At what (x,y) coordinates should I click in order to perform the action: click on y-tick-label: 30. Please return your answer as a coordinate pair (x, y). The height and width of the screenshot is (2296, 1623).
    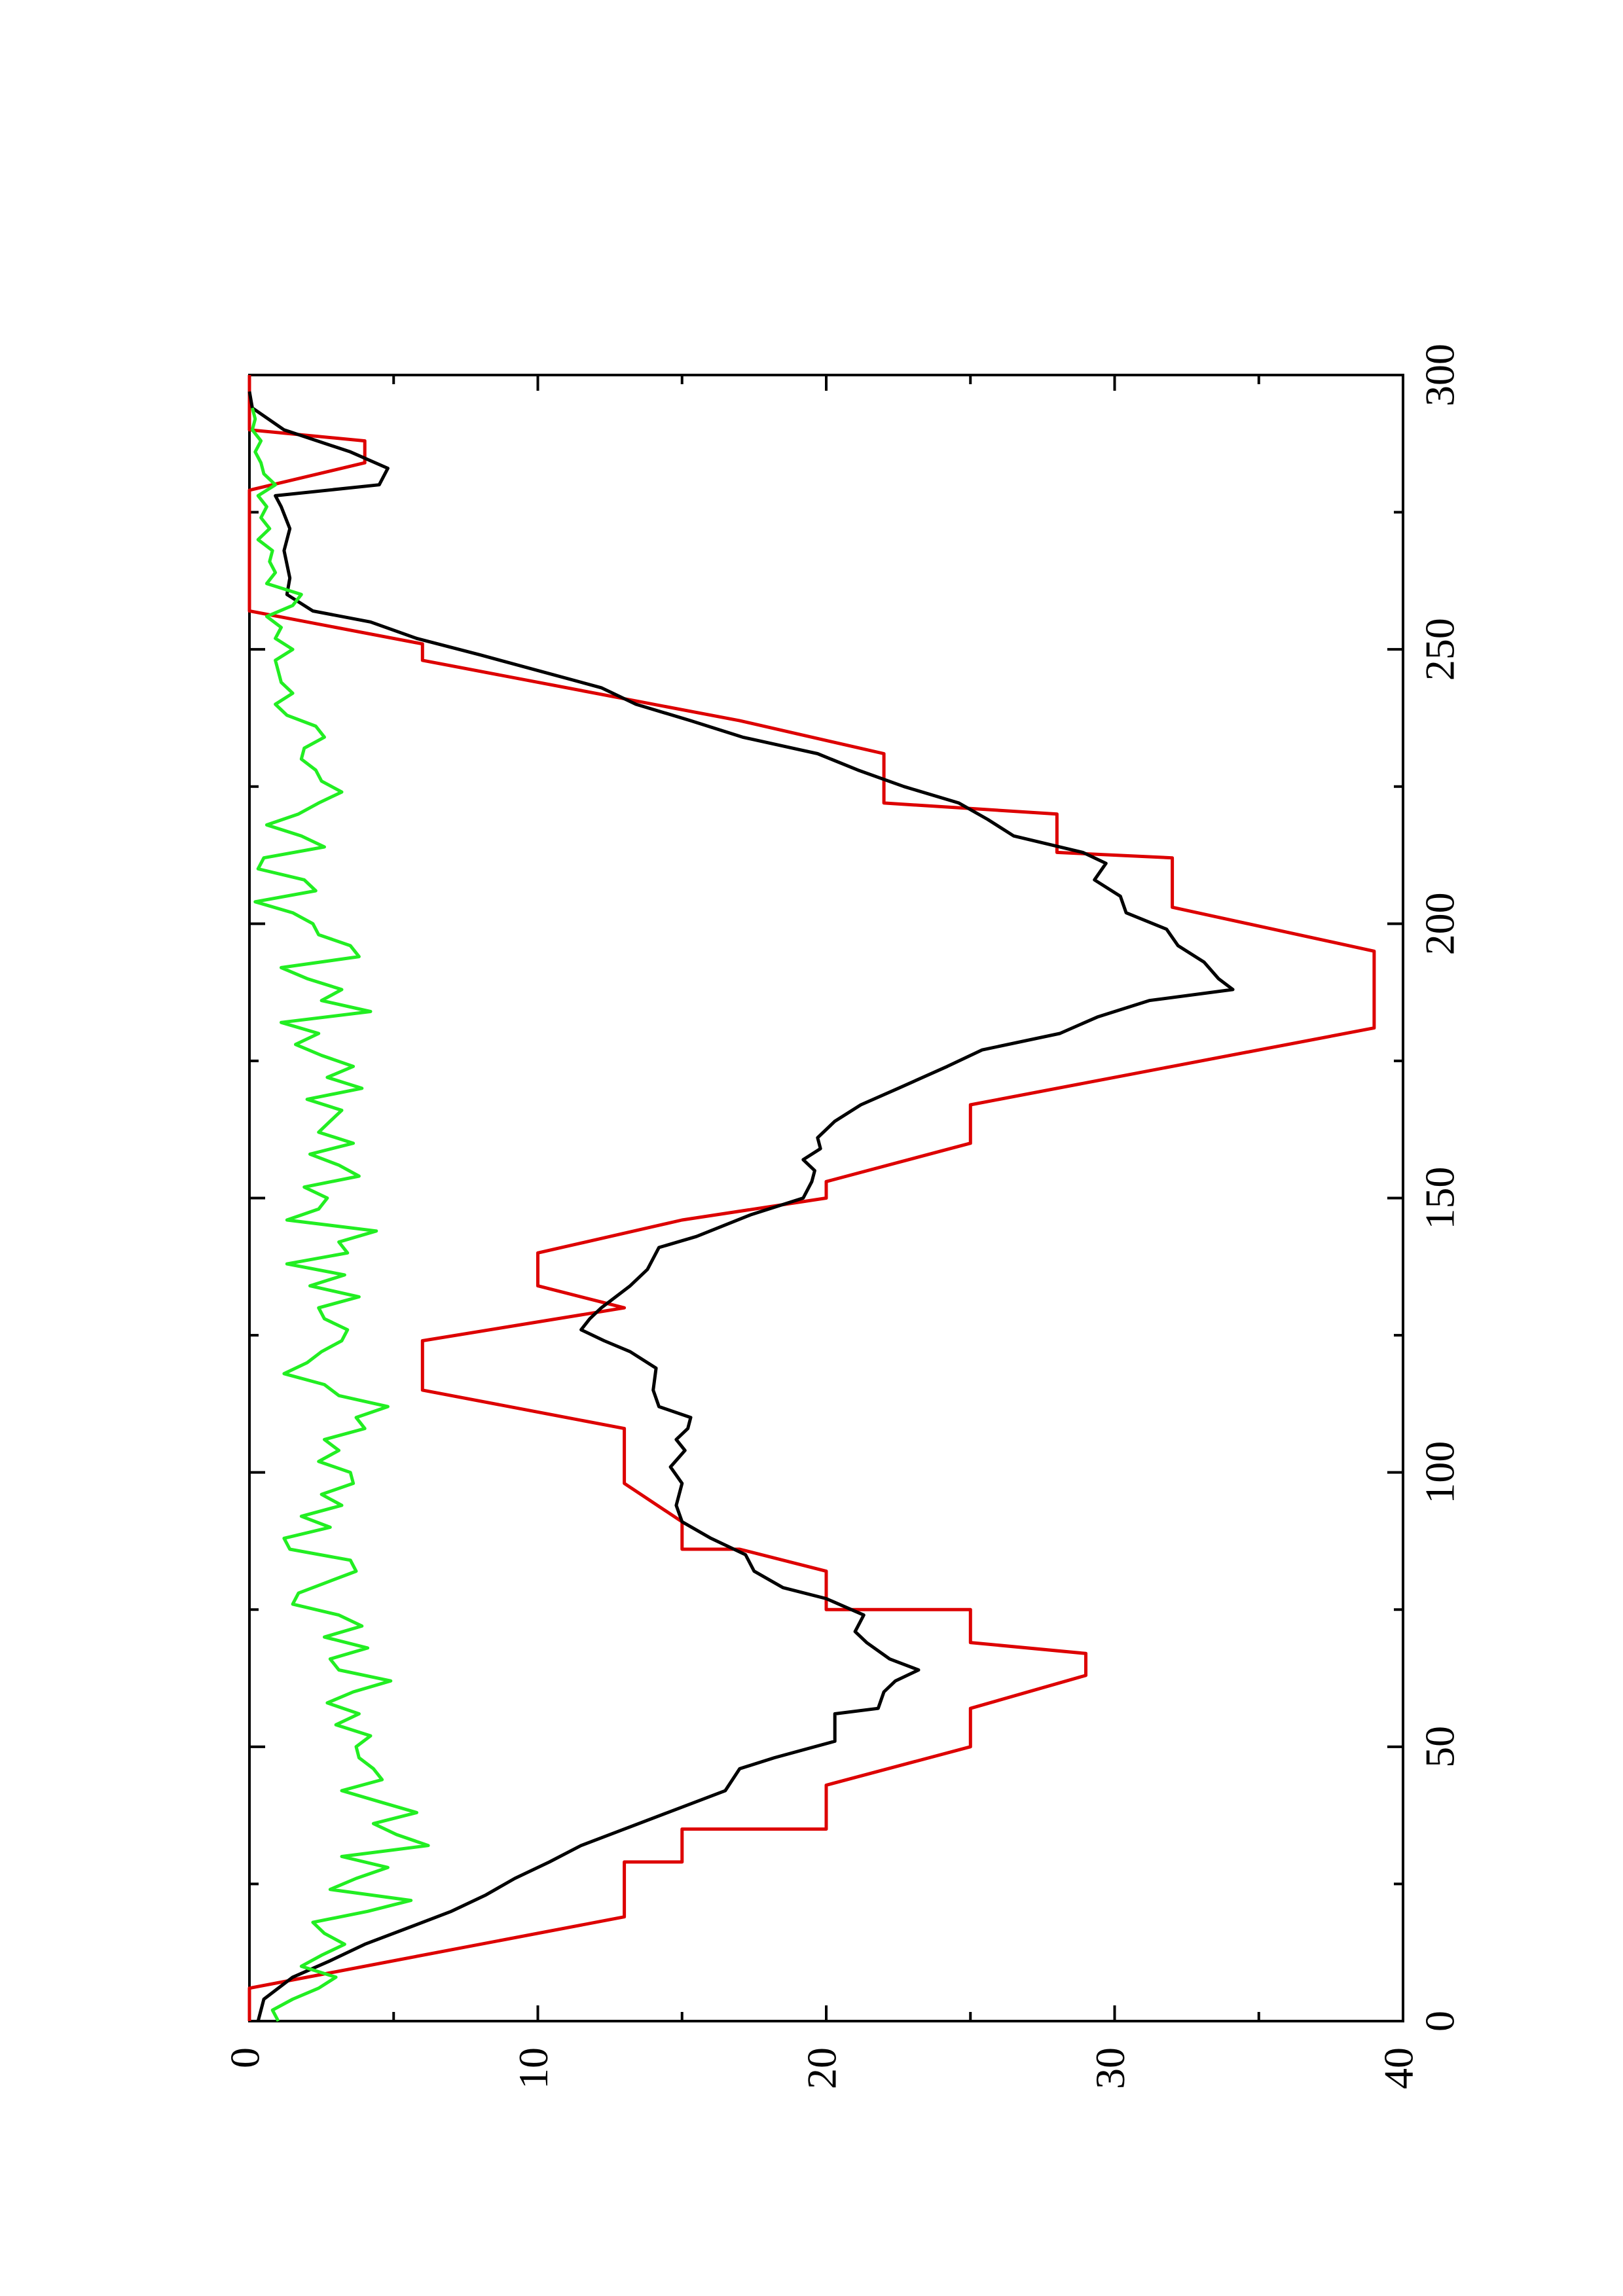
    Looking at the image, I should click on (1110, 2068).